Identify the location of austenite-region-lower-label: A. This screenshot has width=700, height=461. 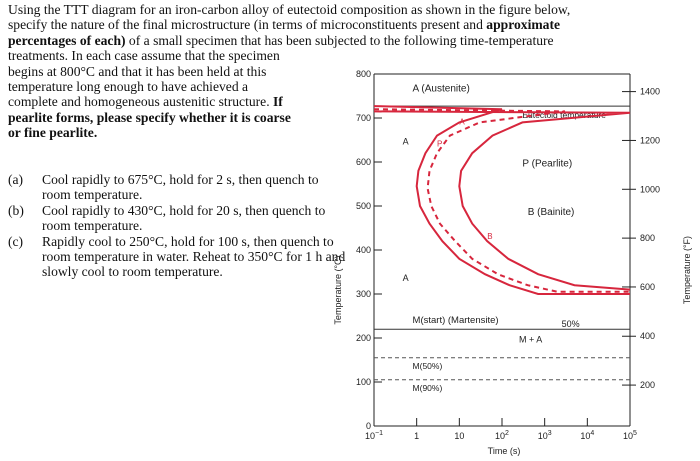
(406, 278).